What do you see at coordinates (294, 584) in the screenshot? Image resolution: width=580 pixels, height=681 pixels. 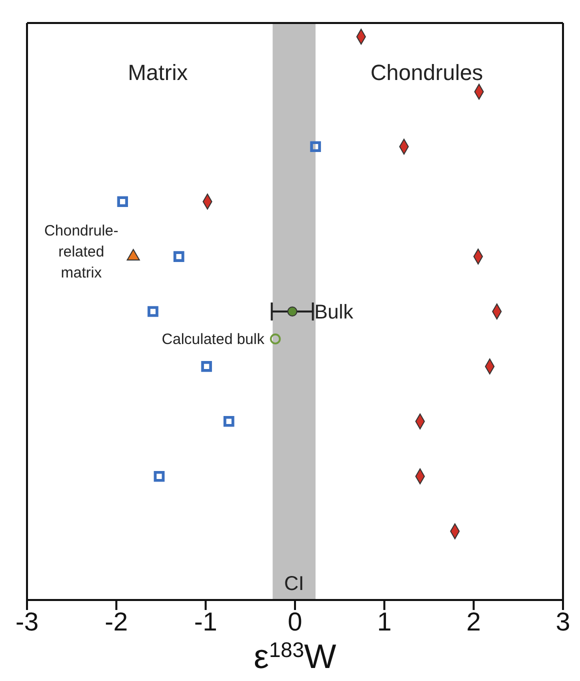 I see `band-label: CI` at bounding box center [294, 584].